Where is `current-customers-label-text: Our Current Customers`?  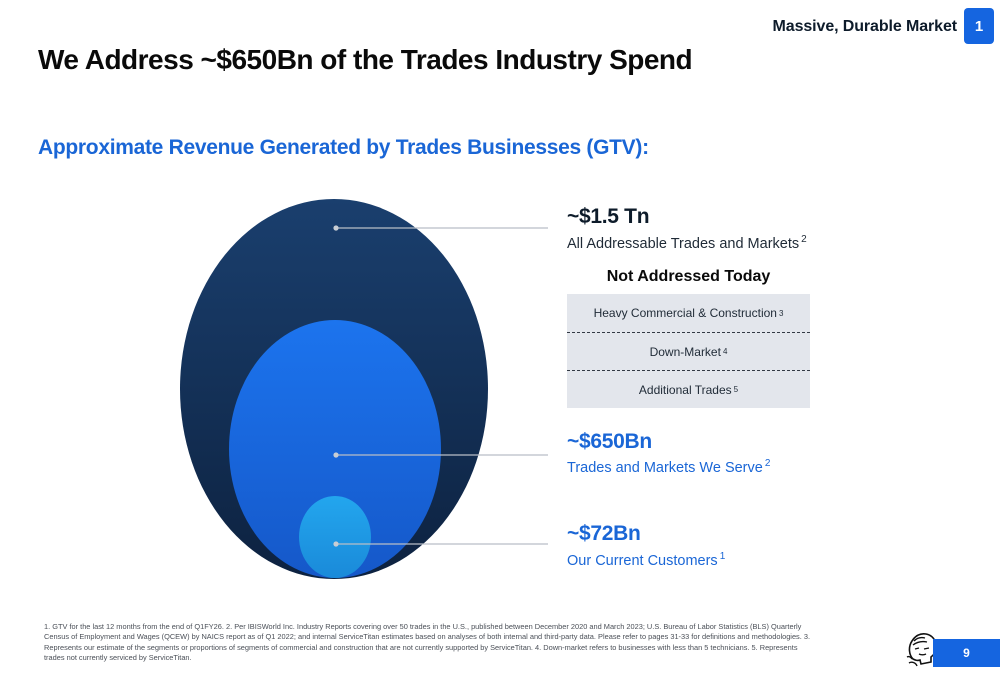
current-customers-label-text: Our Current Customers is located at coordinates (642, 560).